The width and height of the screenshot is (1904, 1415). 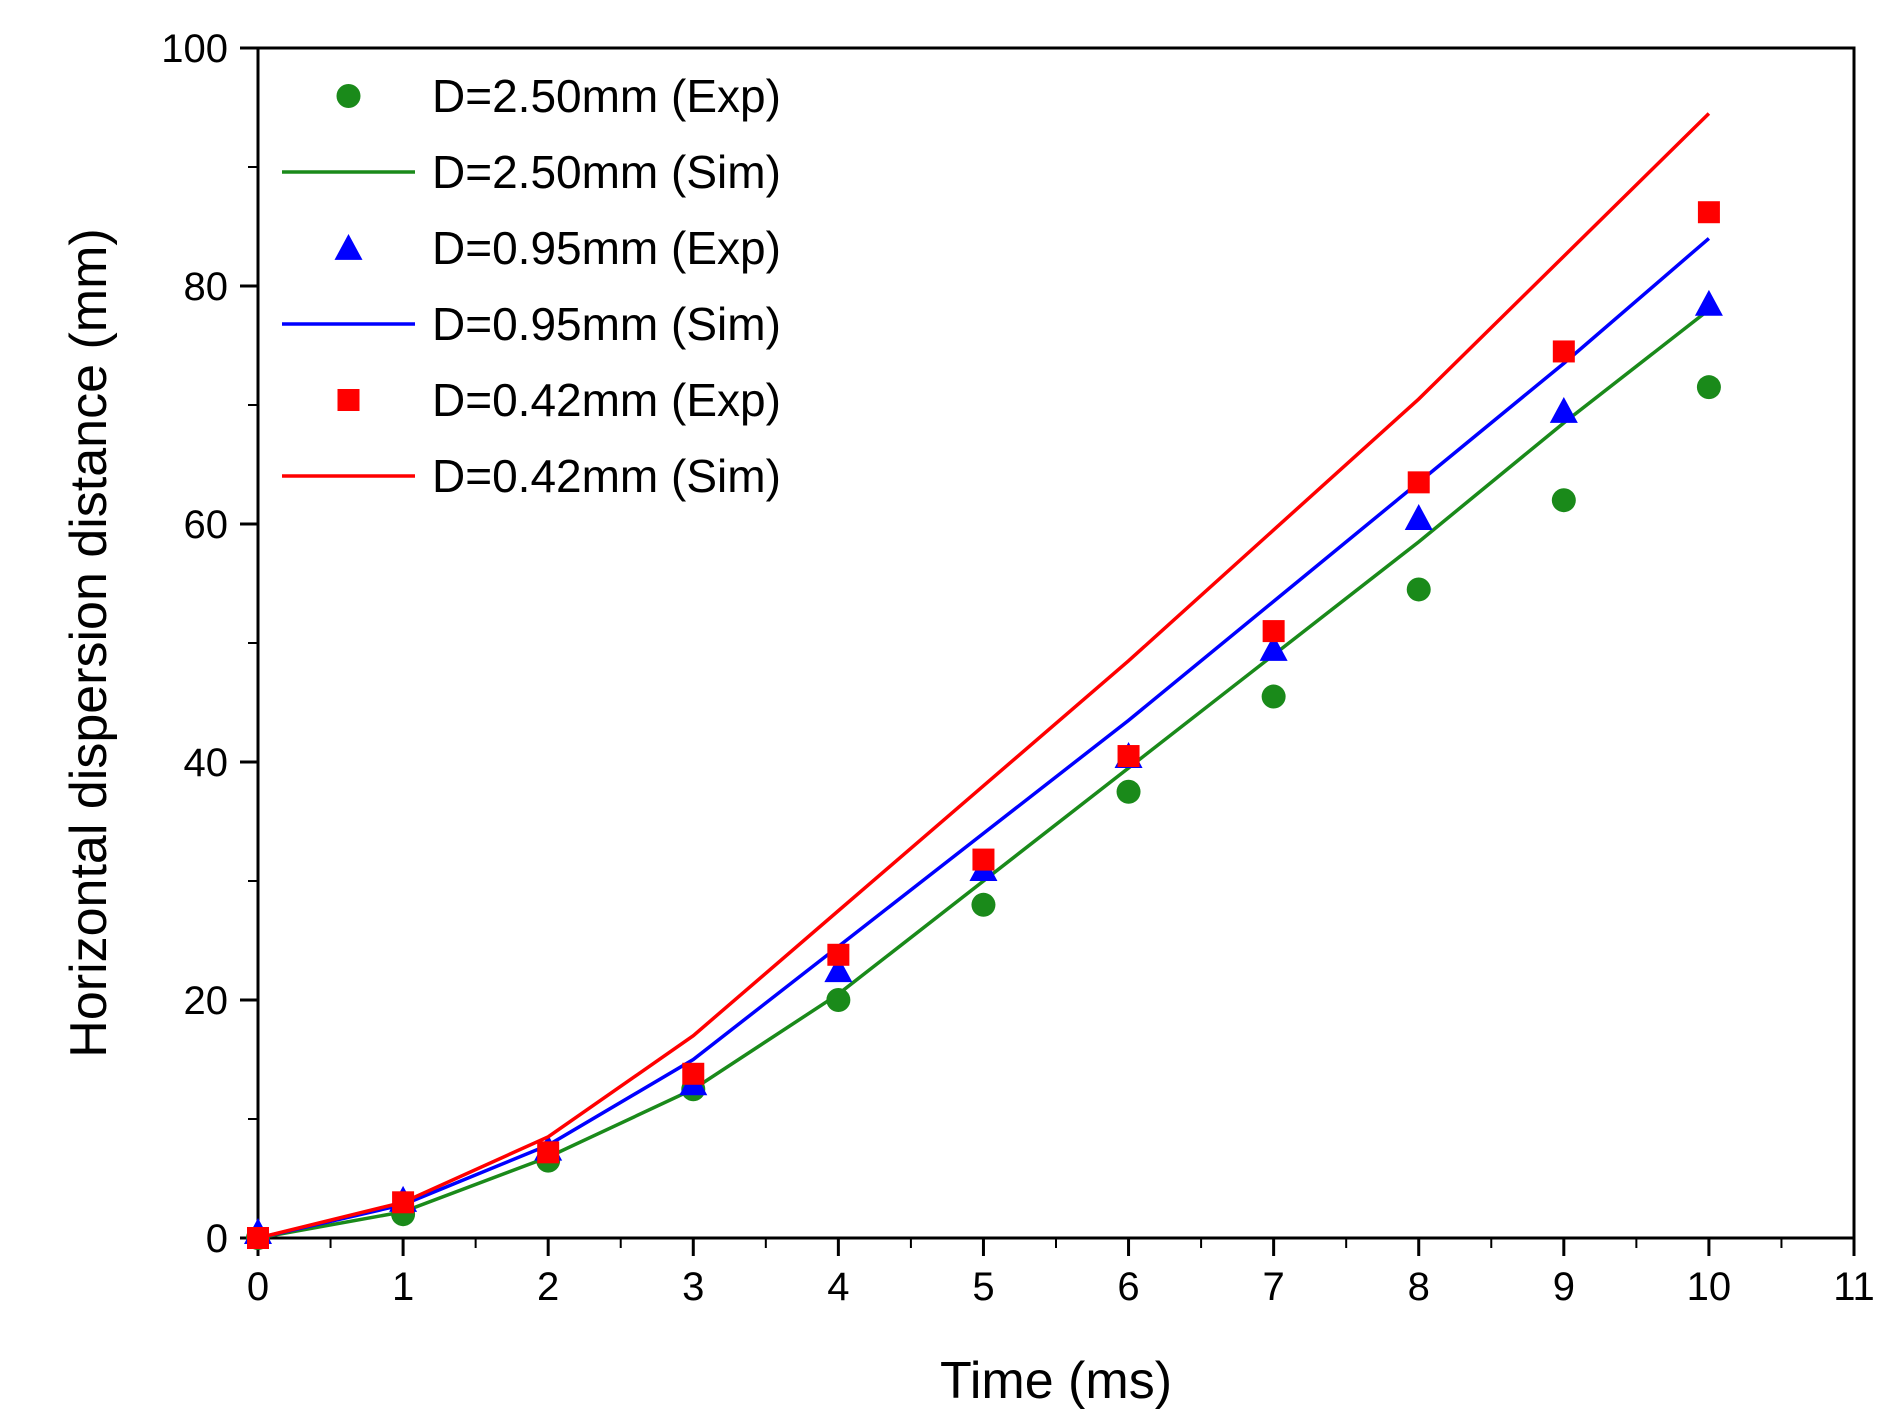 I want to click on legend-item-d-0-42mm-sim: D=0.42mm (Sim), so click(x=531, y=476).